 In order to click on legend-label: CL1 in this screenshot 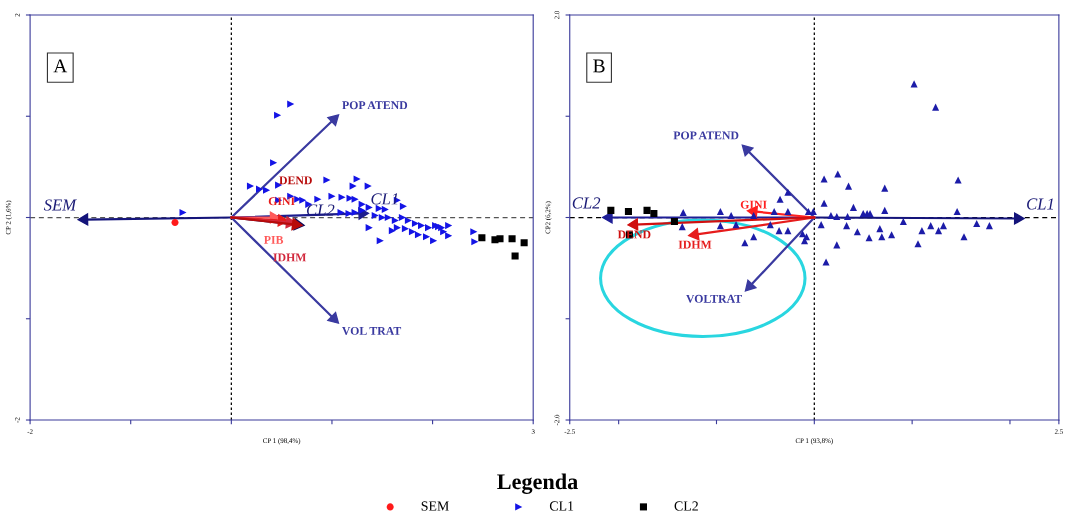, I will do `click(561, 506)`.